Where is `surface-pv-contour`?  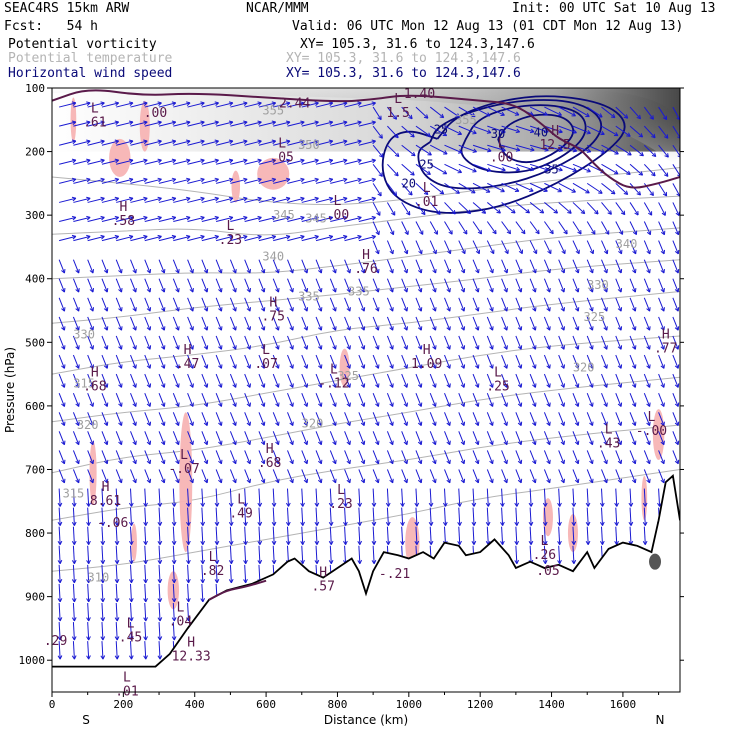
surface-pv-contour is located at coordinates (237, 590).